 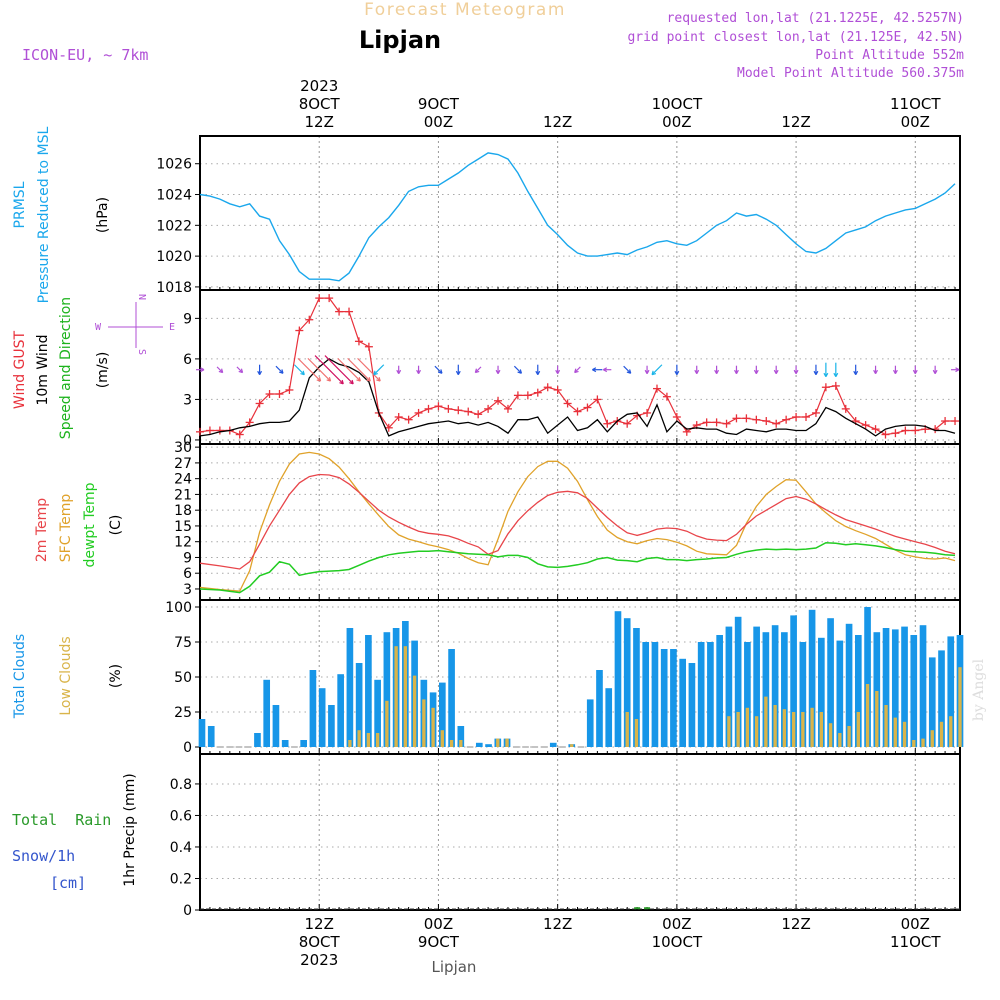 What do you see at coordinates (439, 942) in the screenshot?
I see `bottom-time-label: 9OCT` at bounding box center [439, 942].